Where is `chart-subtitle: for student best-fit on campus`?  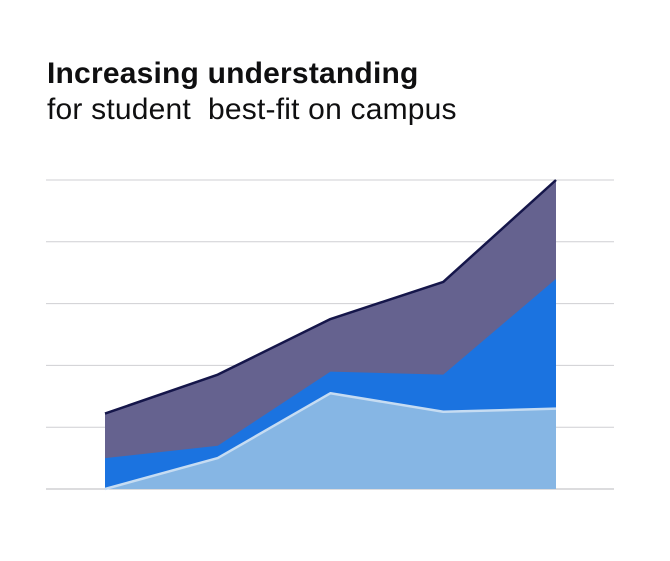 chart-subtitle: for student best-fit on campus is located at coordinates (252, 109).